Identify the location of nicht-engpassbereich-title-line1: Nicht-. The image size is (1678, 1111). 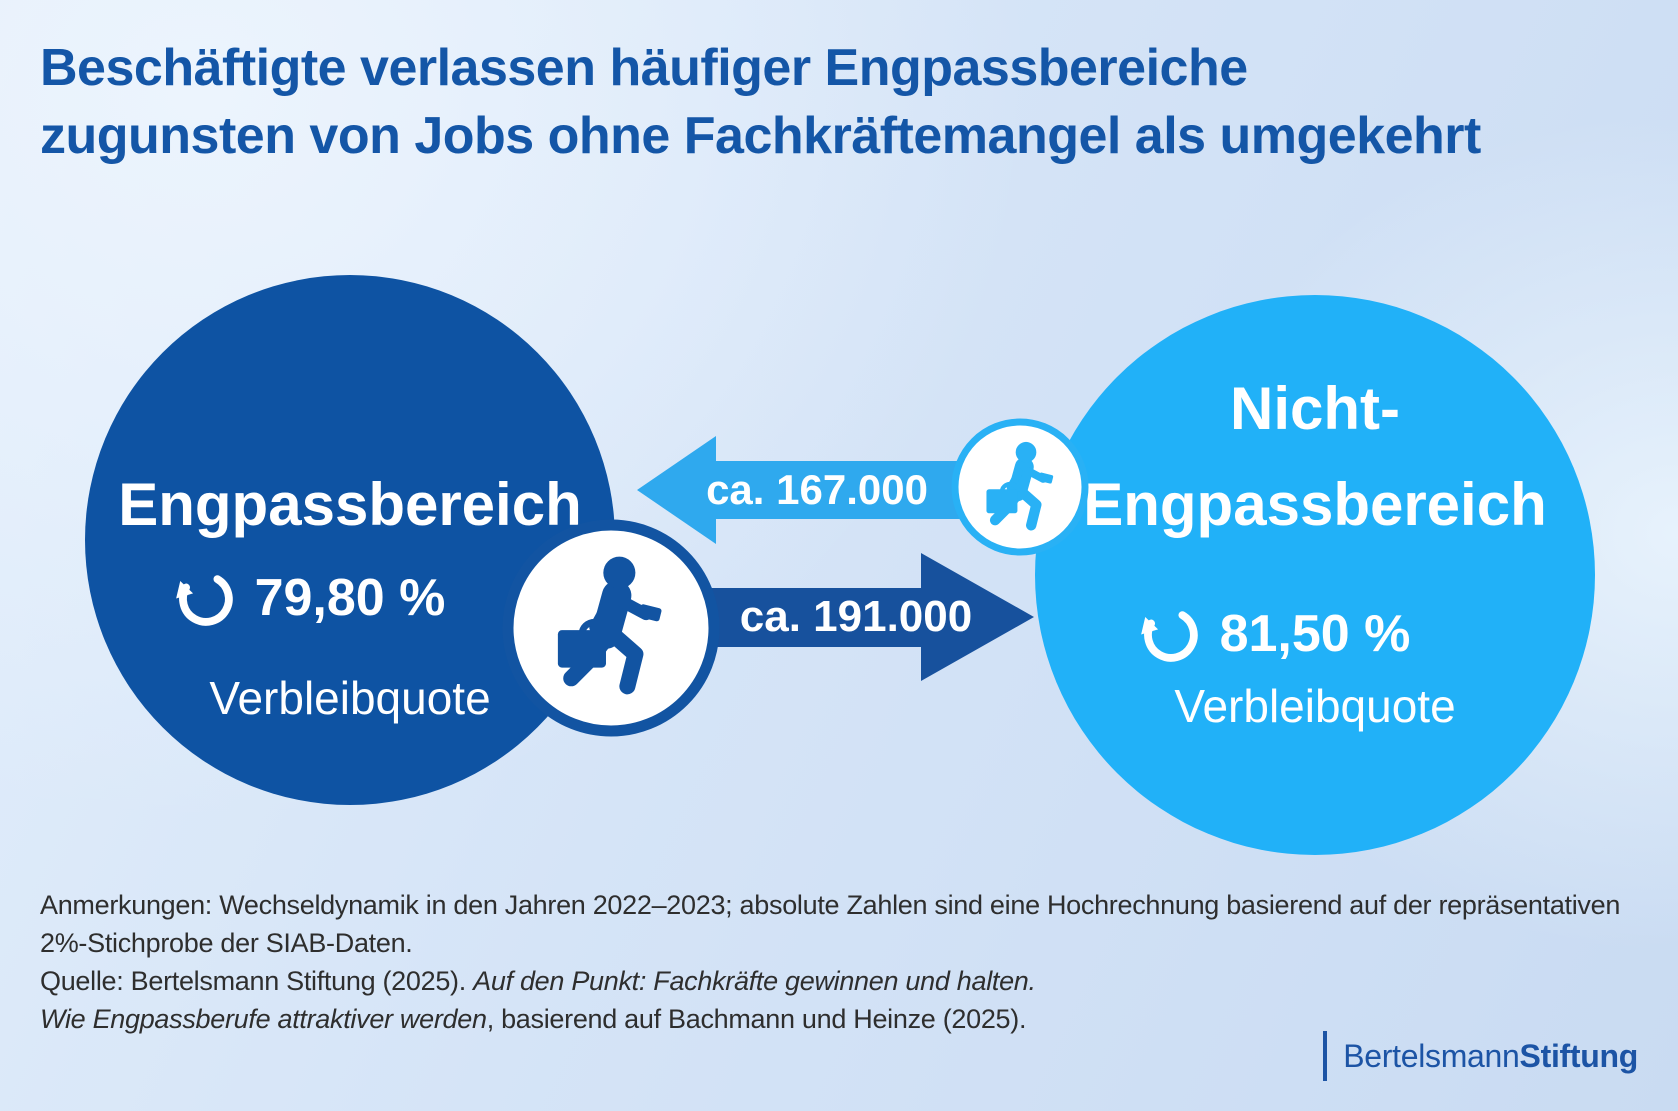
(1315, 408).